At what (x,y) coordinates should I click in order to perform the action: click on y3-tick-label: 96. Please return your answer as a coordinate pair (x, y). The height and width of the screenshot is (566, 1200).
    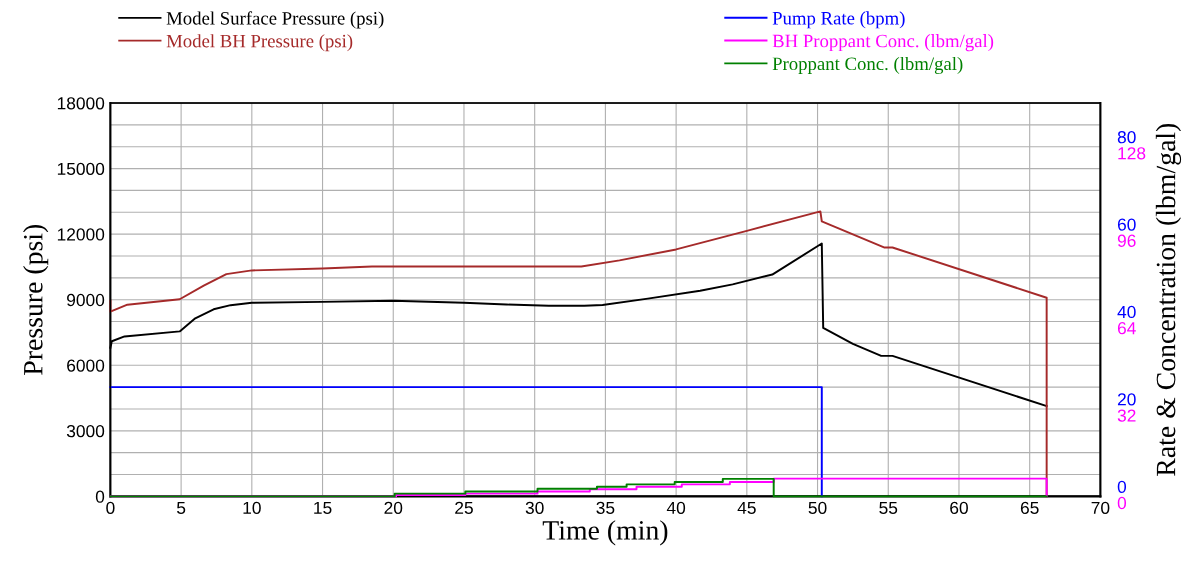
    Looking at the image, I should click on (1126, 240).